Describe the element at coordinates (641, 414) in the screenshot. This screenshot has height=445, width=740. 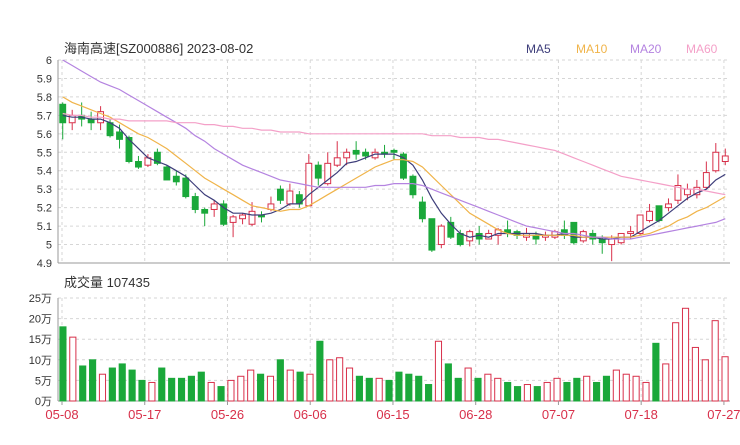
I see `date-tick-label: 07-18` at that location.